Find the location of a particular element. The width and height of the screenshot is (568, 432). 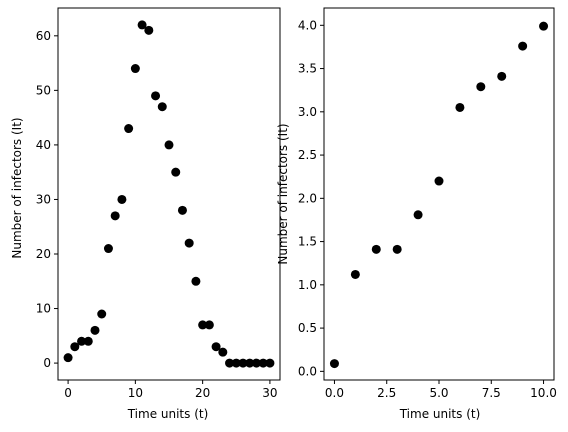

left-x-tick-label: 0 is located at coordinates (68, 393).